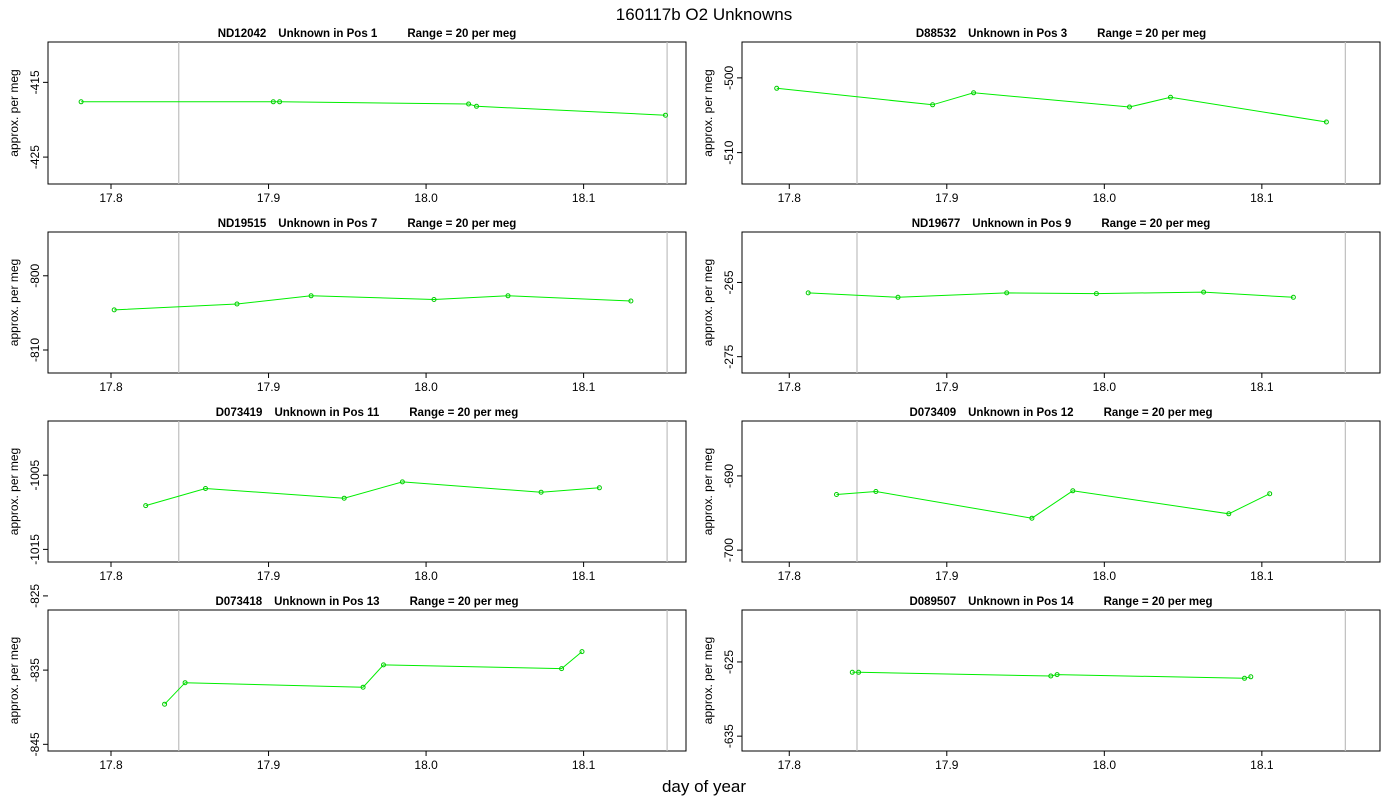 Image resolution: width=1400 pixels, height=800 pixels. Describe the element at coordinates (35, 350) in the screenshot. I see `y-tick-label: -810` at that location.